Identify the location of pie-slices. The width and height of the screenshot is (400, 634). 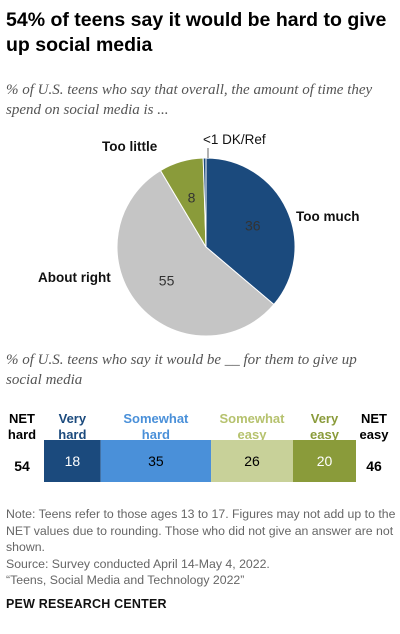
(206, 242).